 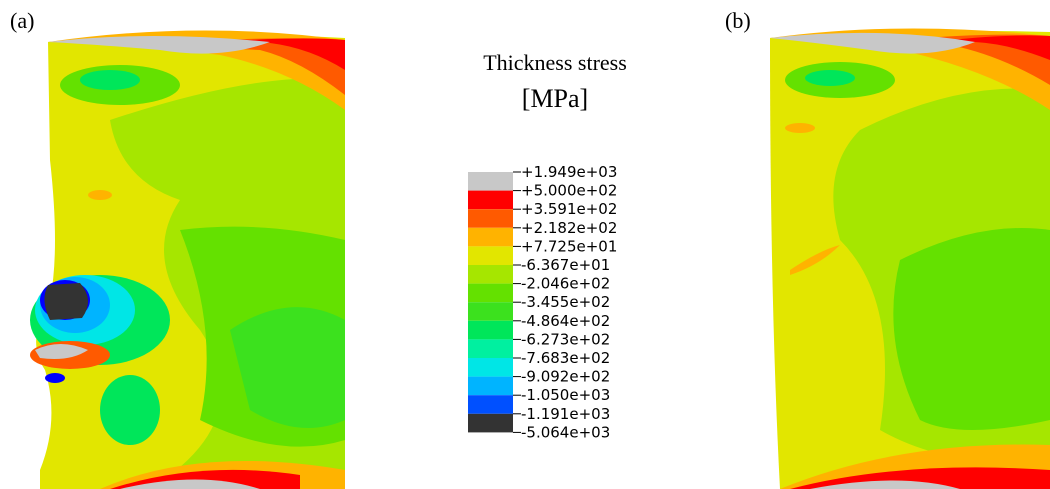 What do you see at coordinates (569, 191) in the screenshot?
I see `legend-label: +5.000e+02` at bounding box center [569, 191].